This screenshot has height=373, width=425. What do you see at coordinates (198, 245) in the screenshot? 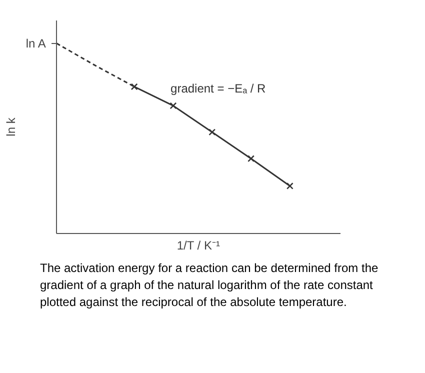
I see `x-axis-title: 1/T / K⁻¹` at bounding box center [198, 245].